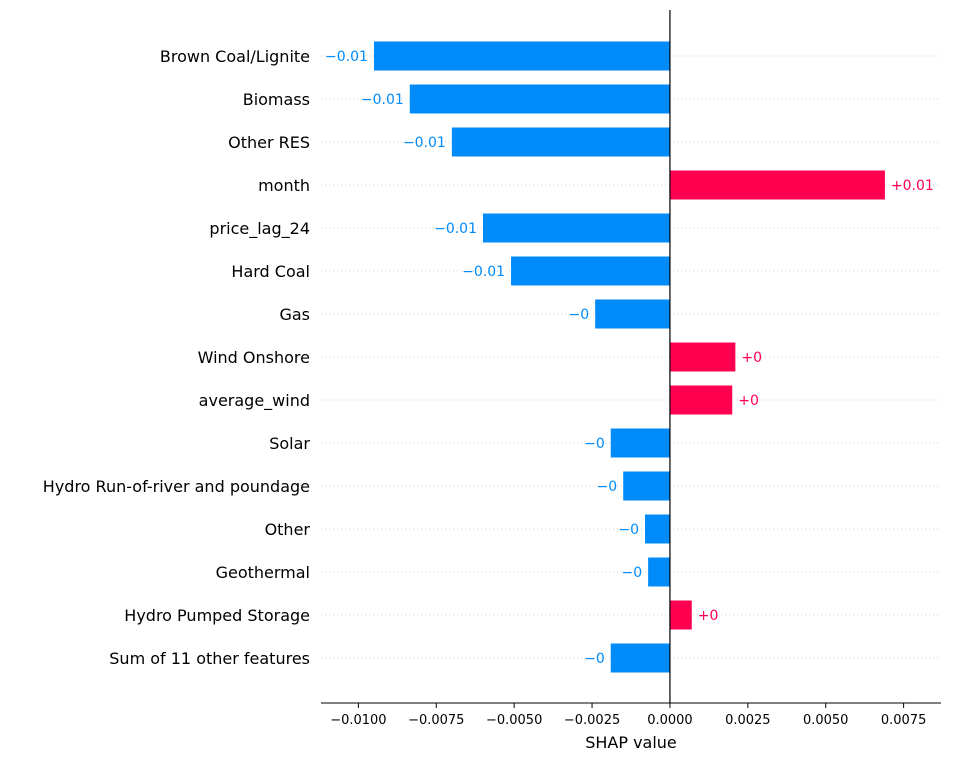  Describe the element at coordinates (358, 720) in the screenshot. I see `x-tick-label: −0.0100` at that location.